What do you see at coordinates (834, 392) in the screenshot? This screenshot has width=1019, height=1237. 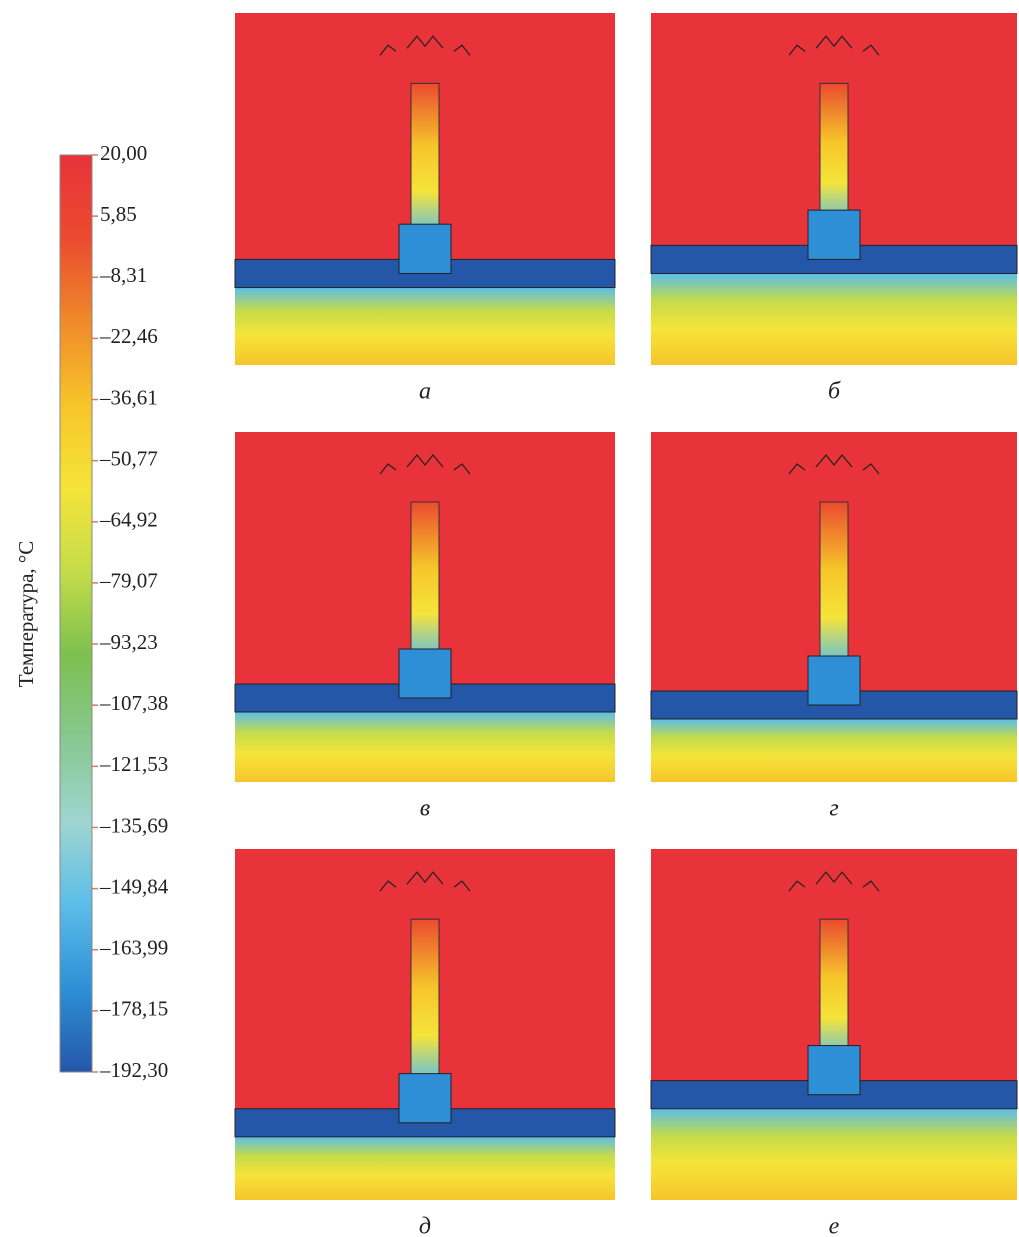 I see `panel-label: б` at bounding box center [834, 392].